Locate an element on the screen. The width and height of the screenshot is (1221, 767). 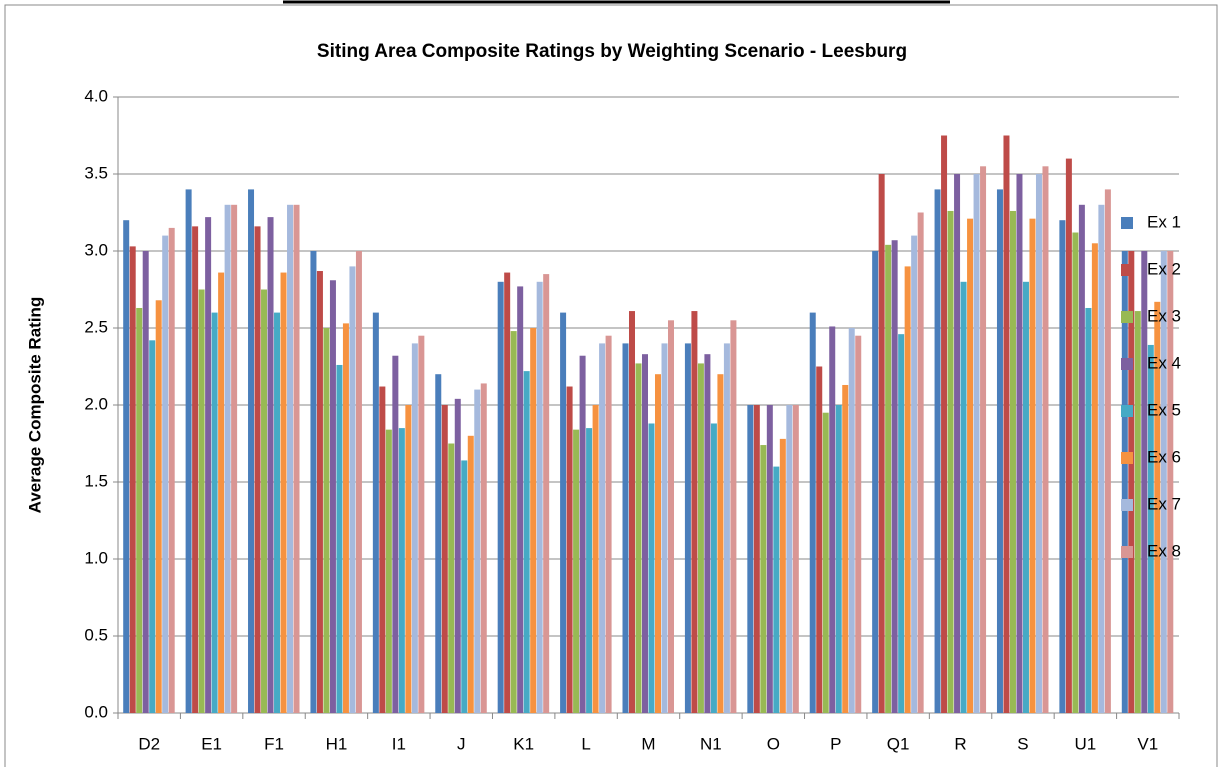
x-tick-label: F1 is located at coordinates (274, 743).